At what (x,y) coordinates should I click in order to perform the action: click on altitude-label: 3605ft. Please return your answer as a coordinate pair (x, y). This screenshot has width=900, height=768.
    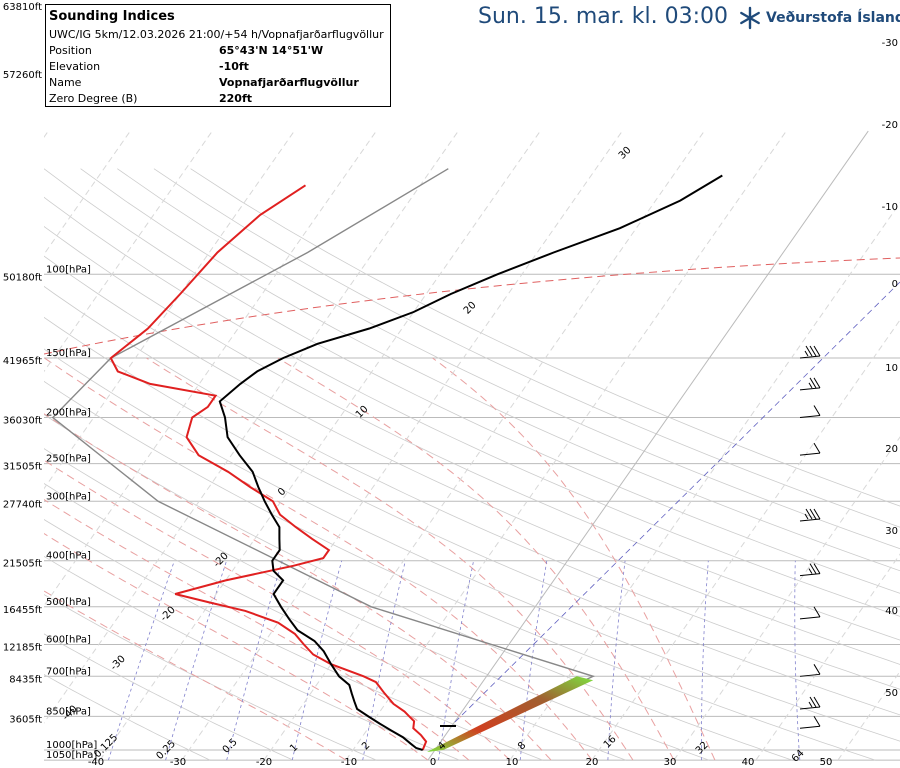
    Looking at the image, I should click on (25, 719).